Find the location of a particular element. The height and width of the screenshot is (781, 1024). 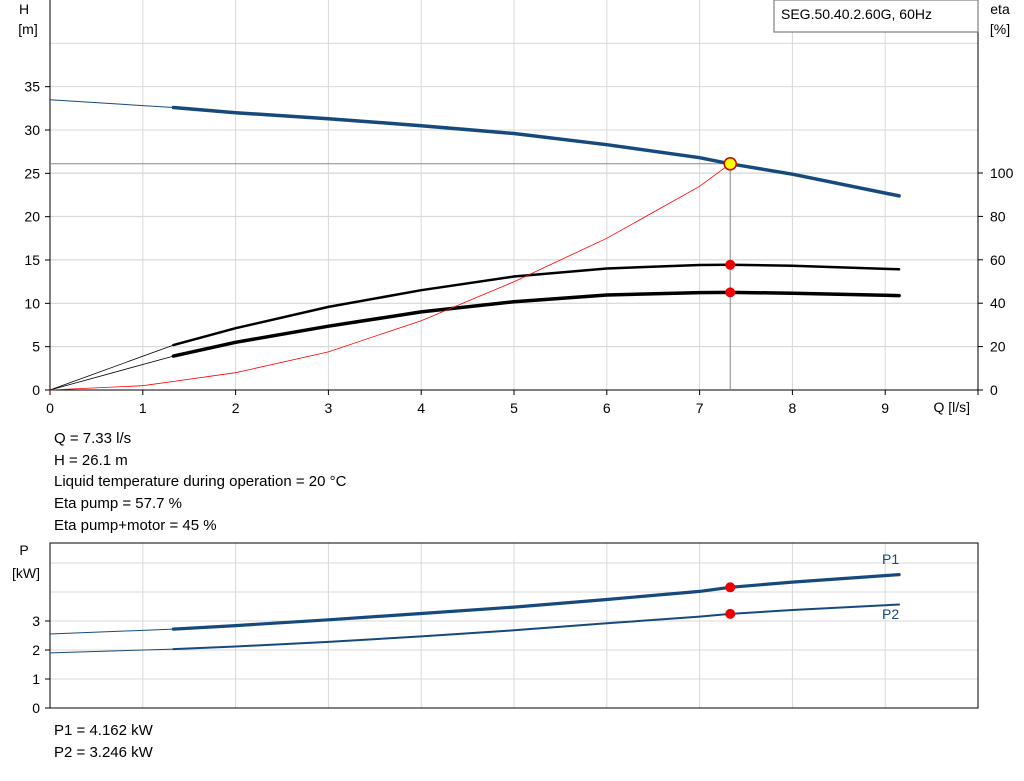

x-axis-label: Q [l/s] is located at coordinates (951, 407).